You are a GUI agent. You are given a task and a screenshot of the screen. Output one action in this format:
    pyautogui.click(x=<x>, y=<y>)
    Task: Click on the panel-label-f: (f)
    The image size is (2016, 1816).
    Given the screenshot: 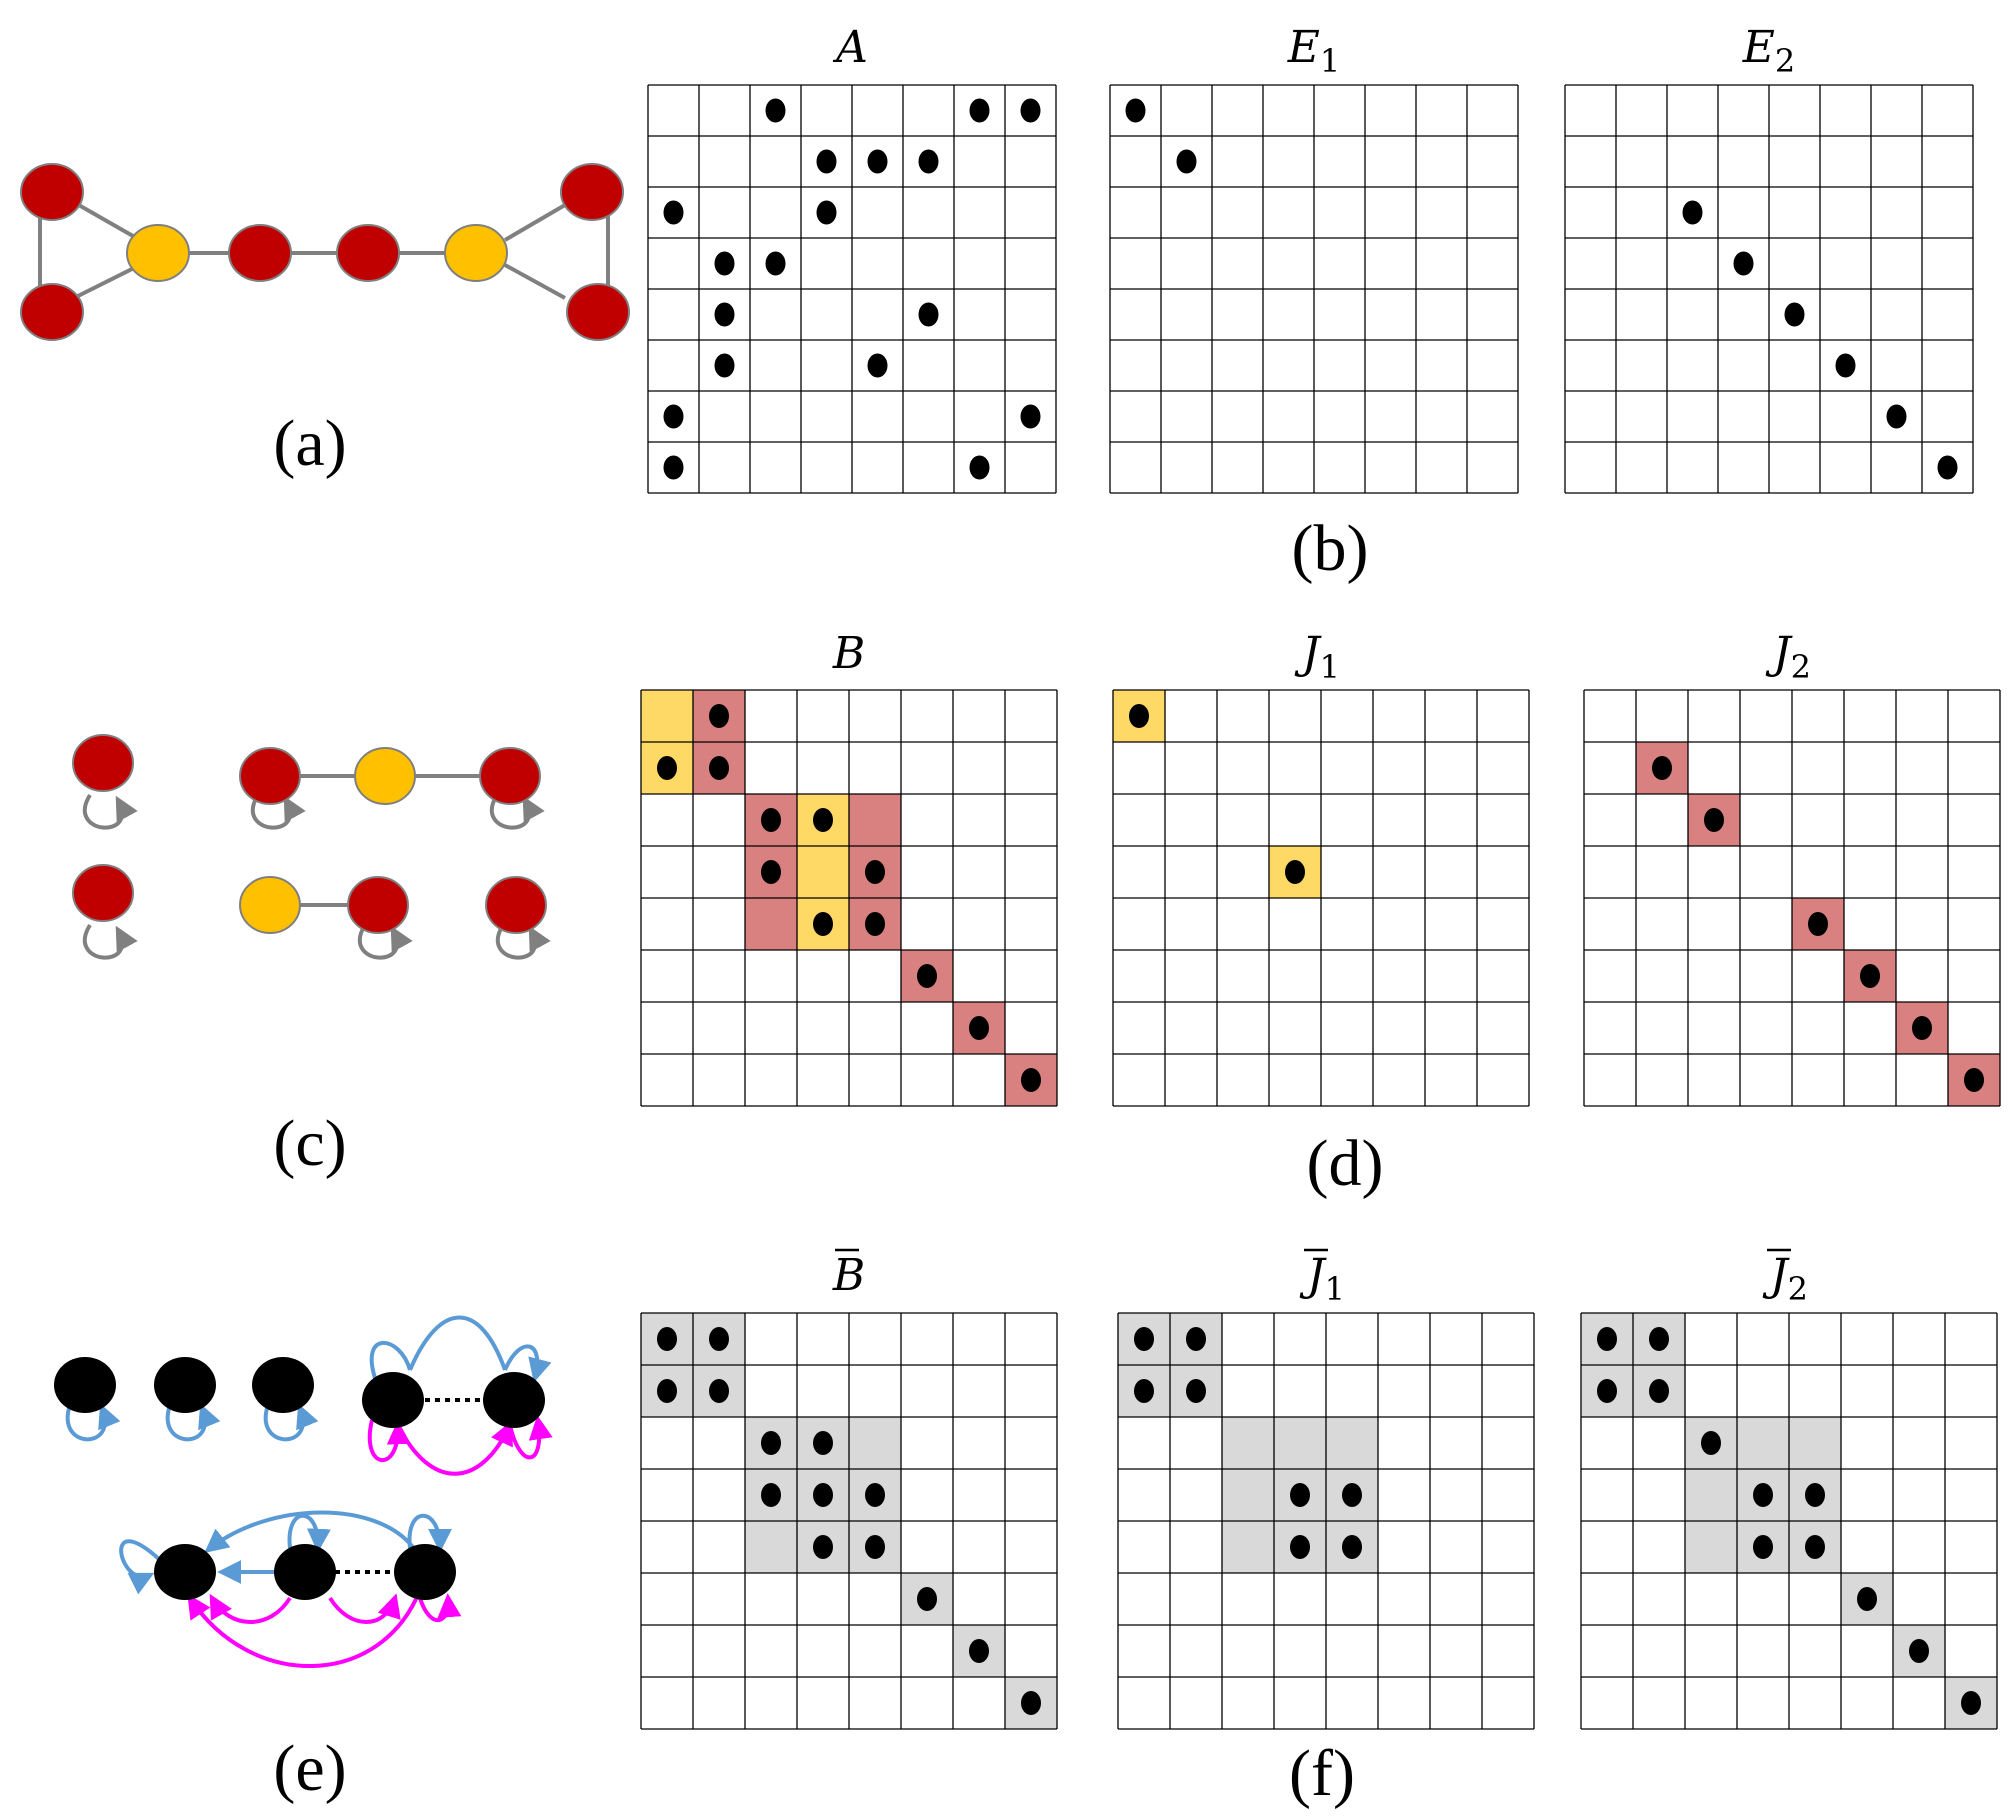 What is the action you would take?
    pyautogui.click(x=1322, y=1773)
    